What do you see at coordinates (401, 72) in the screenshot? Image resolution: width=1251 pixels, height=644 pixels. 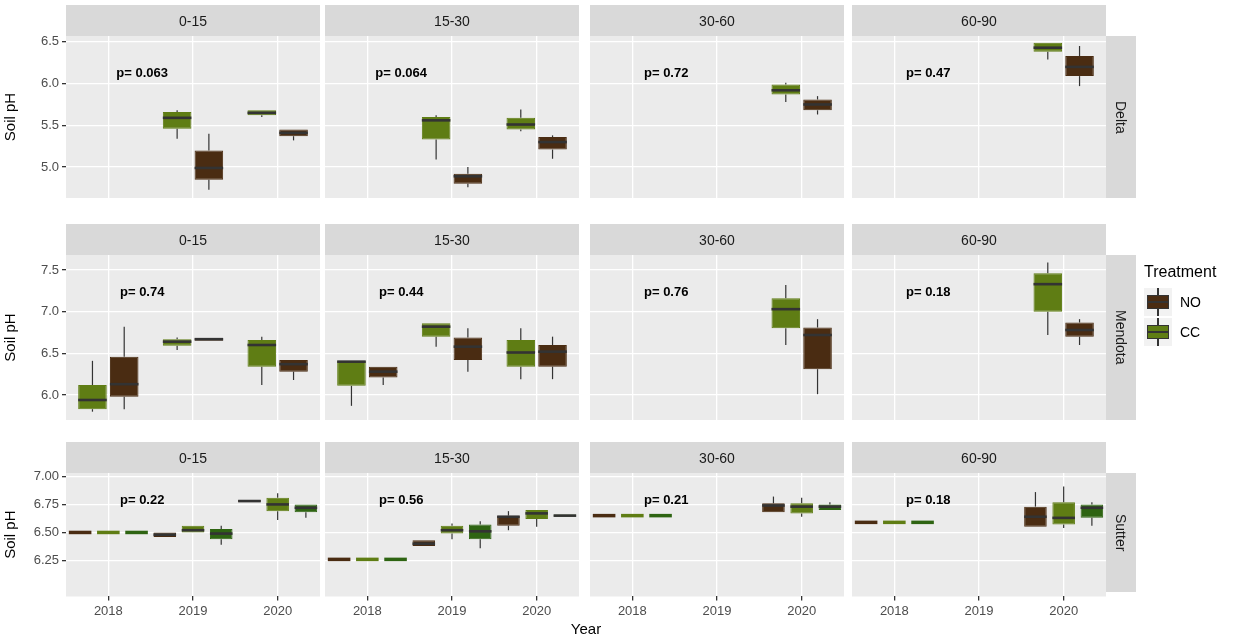 I see `annotation: p= 0.064` at bounding box center [401, 72].